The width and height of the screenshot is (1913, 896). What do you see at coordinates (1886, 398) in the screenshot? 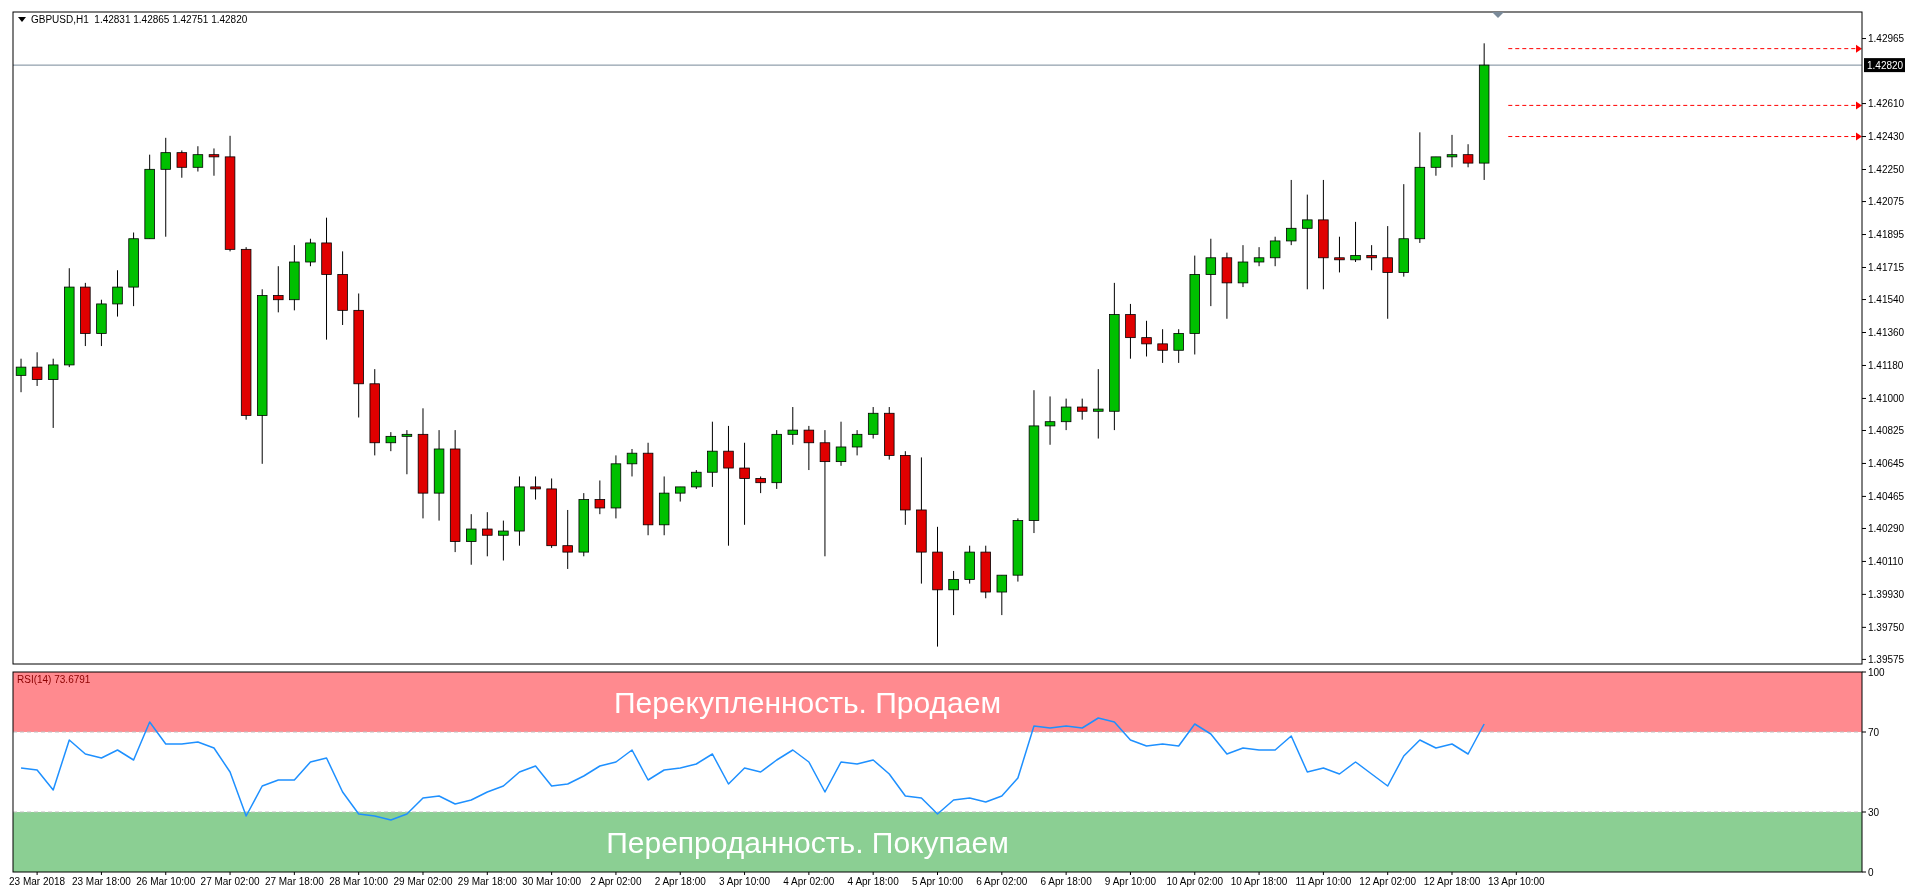
I see `y-tick-label: 1.41000` at bounding box center [1886, 398].